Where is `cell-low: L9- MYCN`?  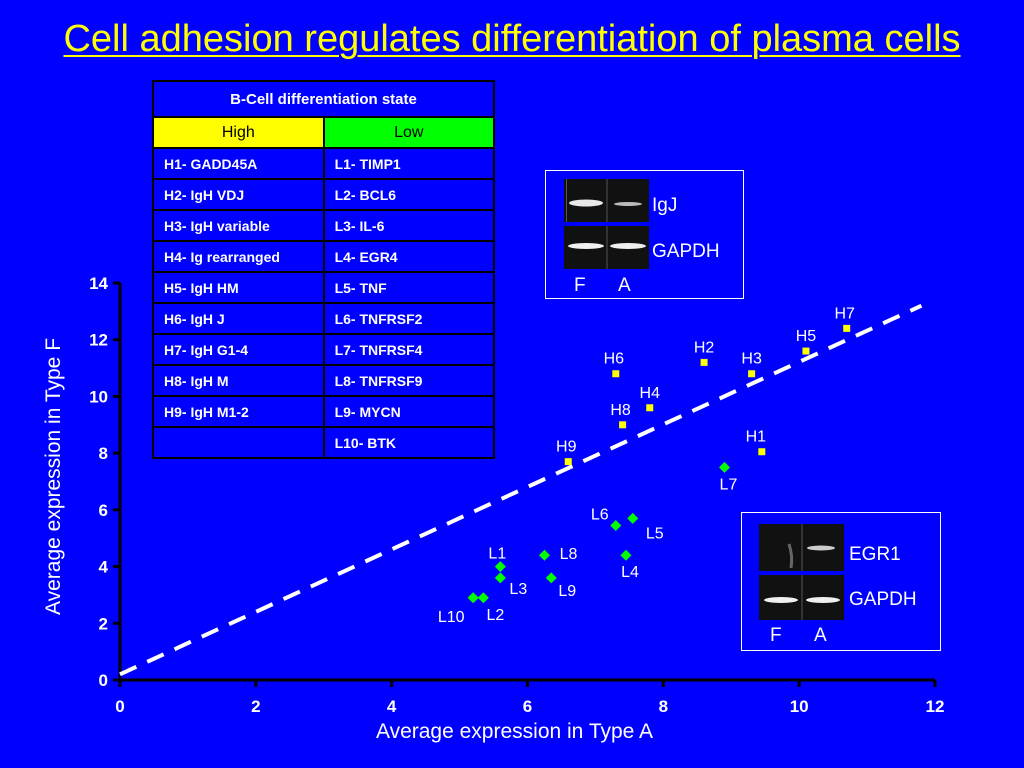
cell-low: L9- MYCN is located at coordinates (409, 411).